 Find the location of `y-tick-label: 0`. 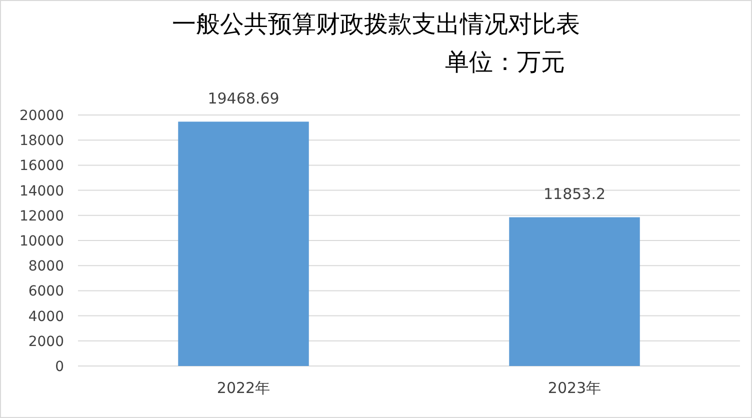

y-tick-label: 0 is located at coordinates (59, 367).